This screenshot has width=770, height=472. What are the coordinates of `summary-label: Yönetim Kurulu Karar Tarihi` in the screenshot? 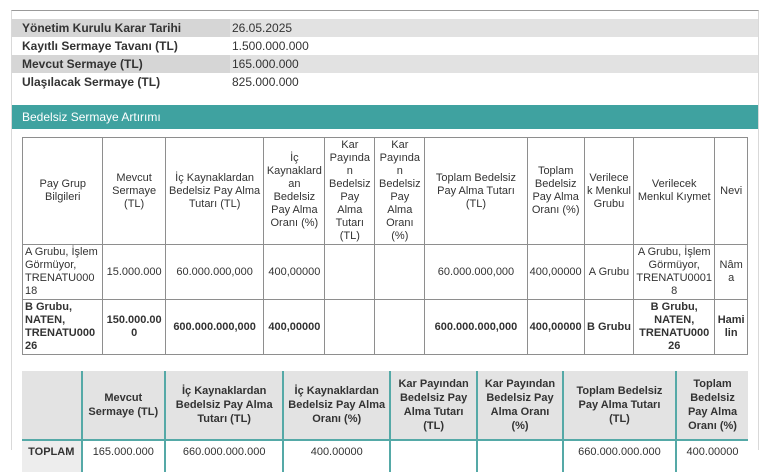 It's located at (121, 28).